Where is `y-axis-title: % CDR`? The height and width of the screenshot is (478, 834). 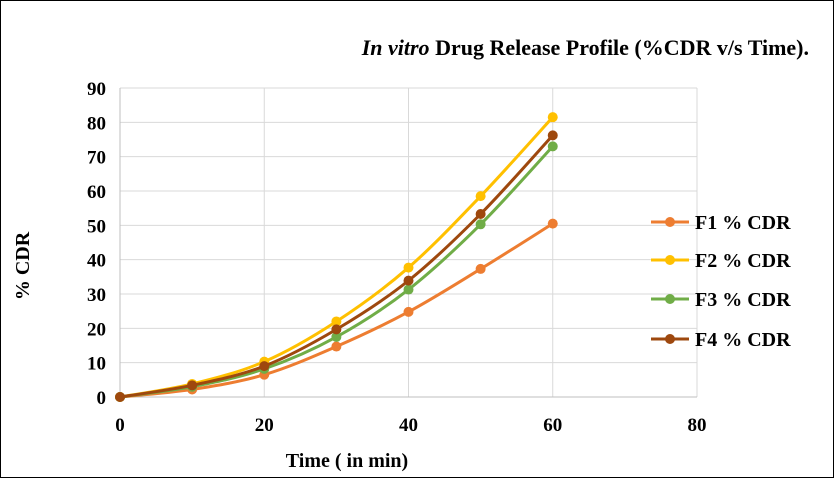 y-axis-title: % CDR is located at coordinates (23, 265).